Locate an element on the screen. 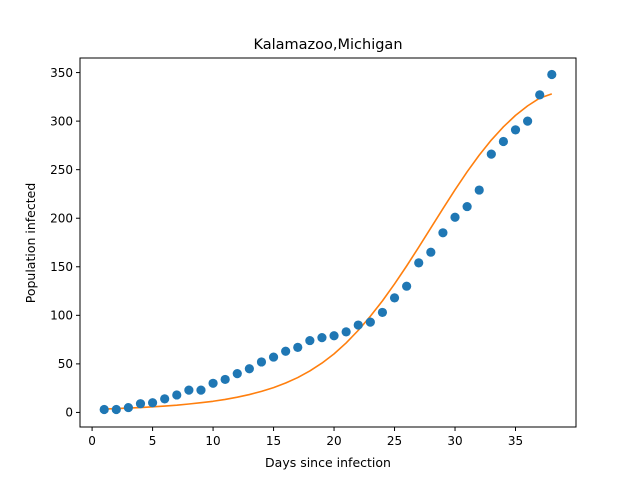  y-tick-label: 100 is located at coordinates (61, 316).